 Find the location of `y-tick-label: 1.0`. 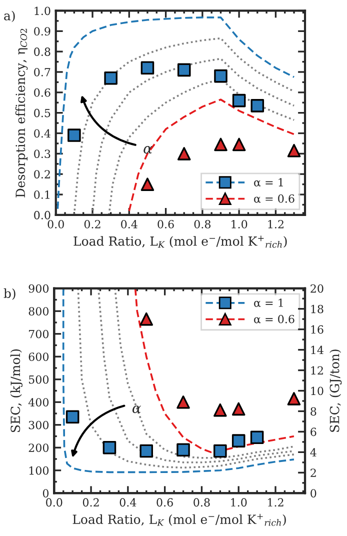

y-tick-label: 1.0 is located at coordinates (42, 11).